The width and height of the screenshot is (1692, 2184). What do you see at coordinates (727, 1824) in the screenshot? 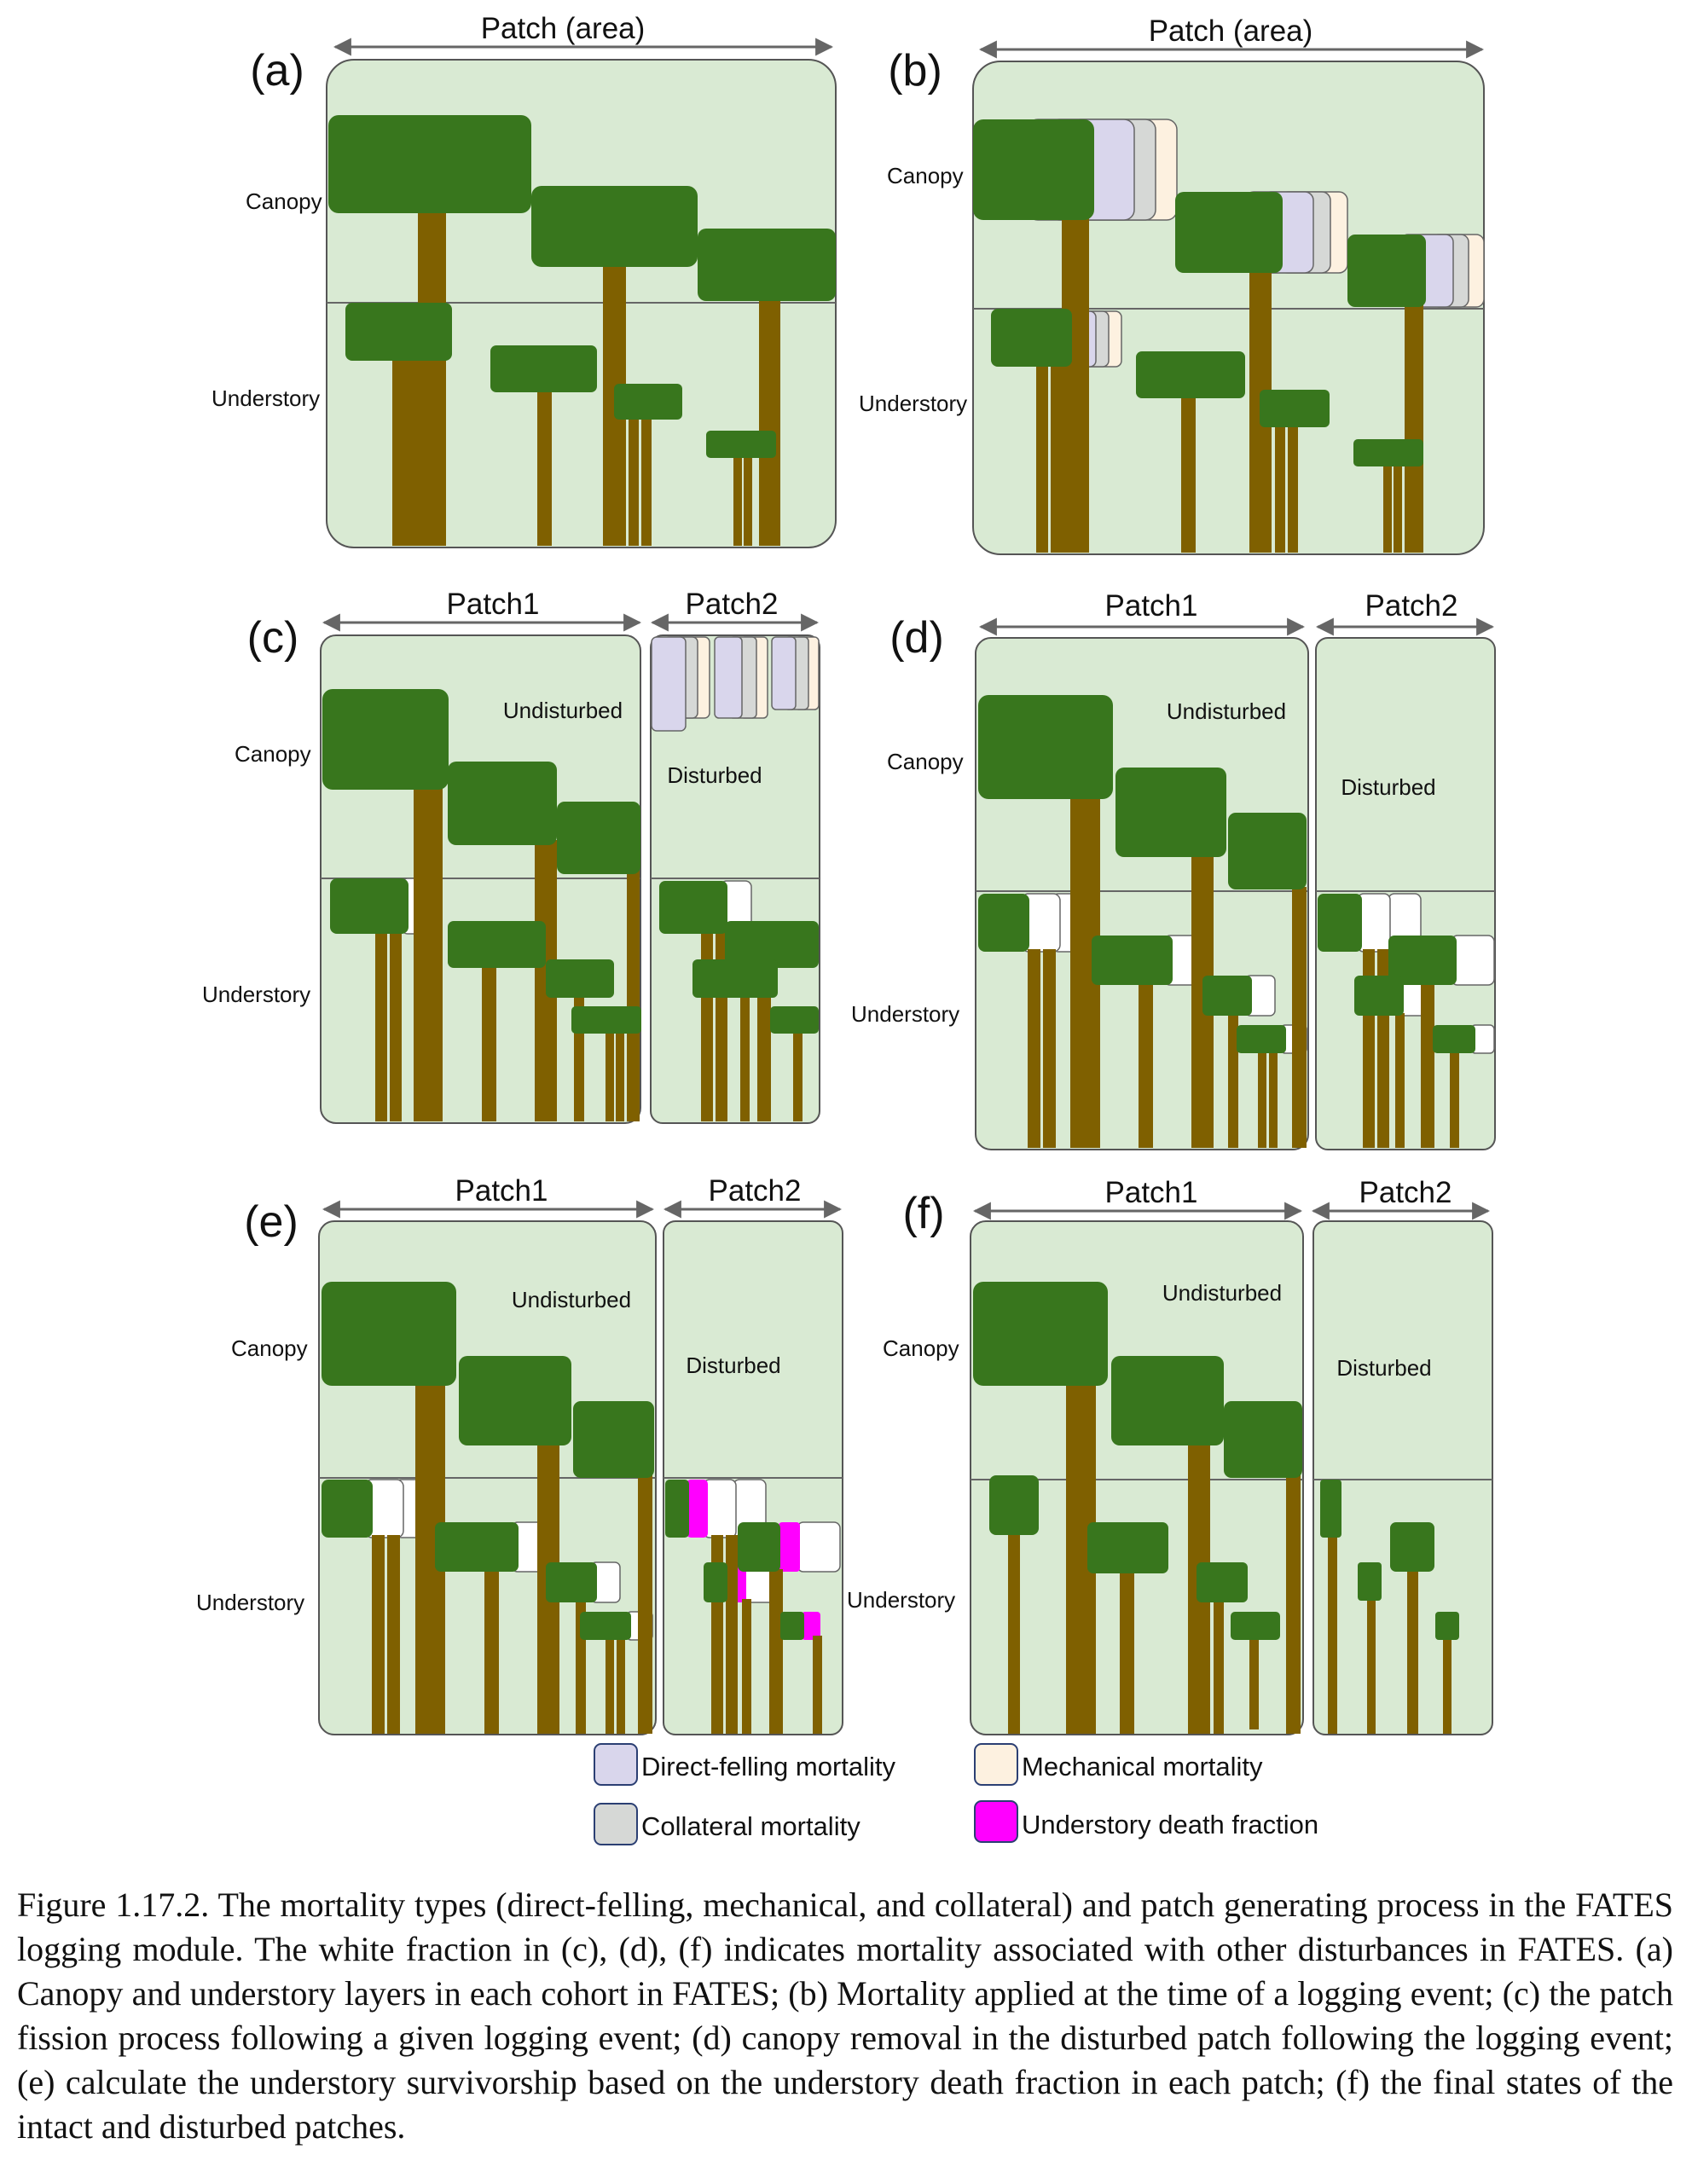
I see `legend-item-collateral: Collateral mortality` at bounding box center [727, 1824].